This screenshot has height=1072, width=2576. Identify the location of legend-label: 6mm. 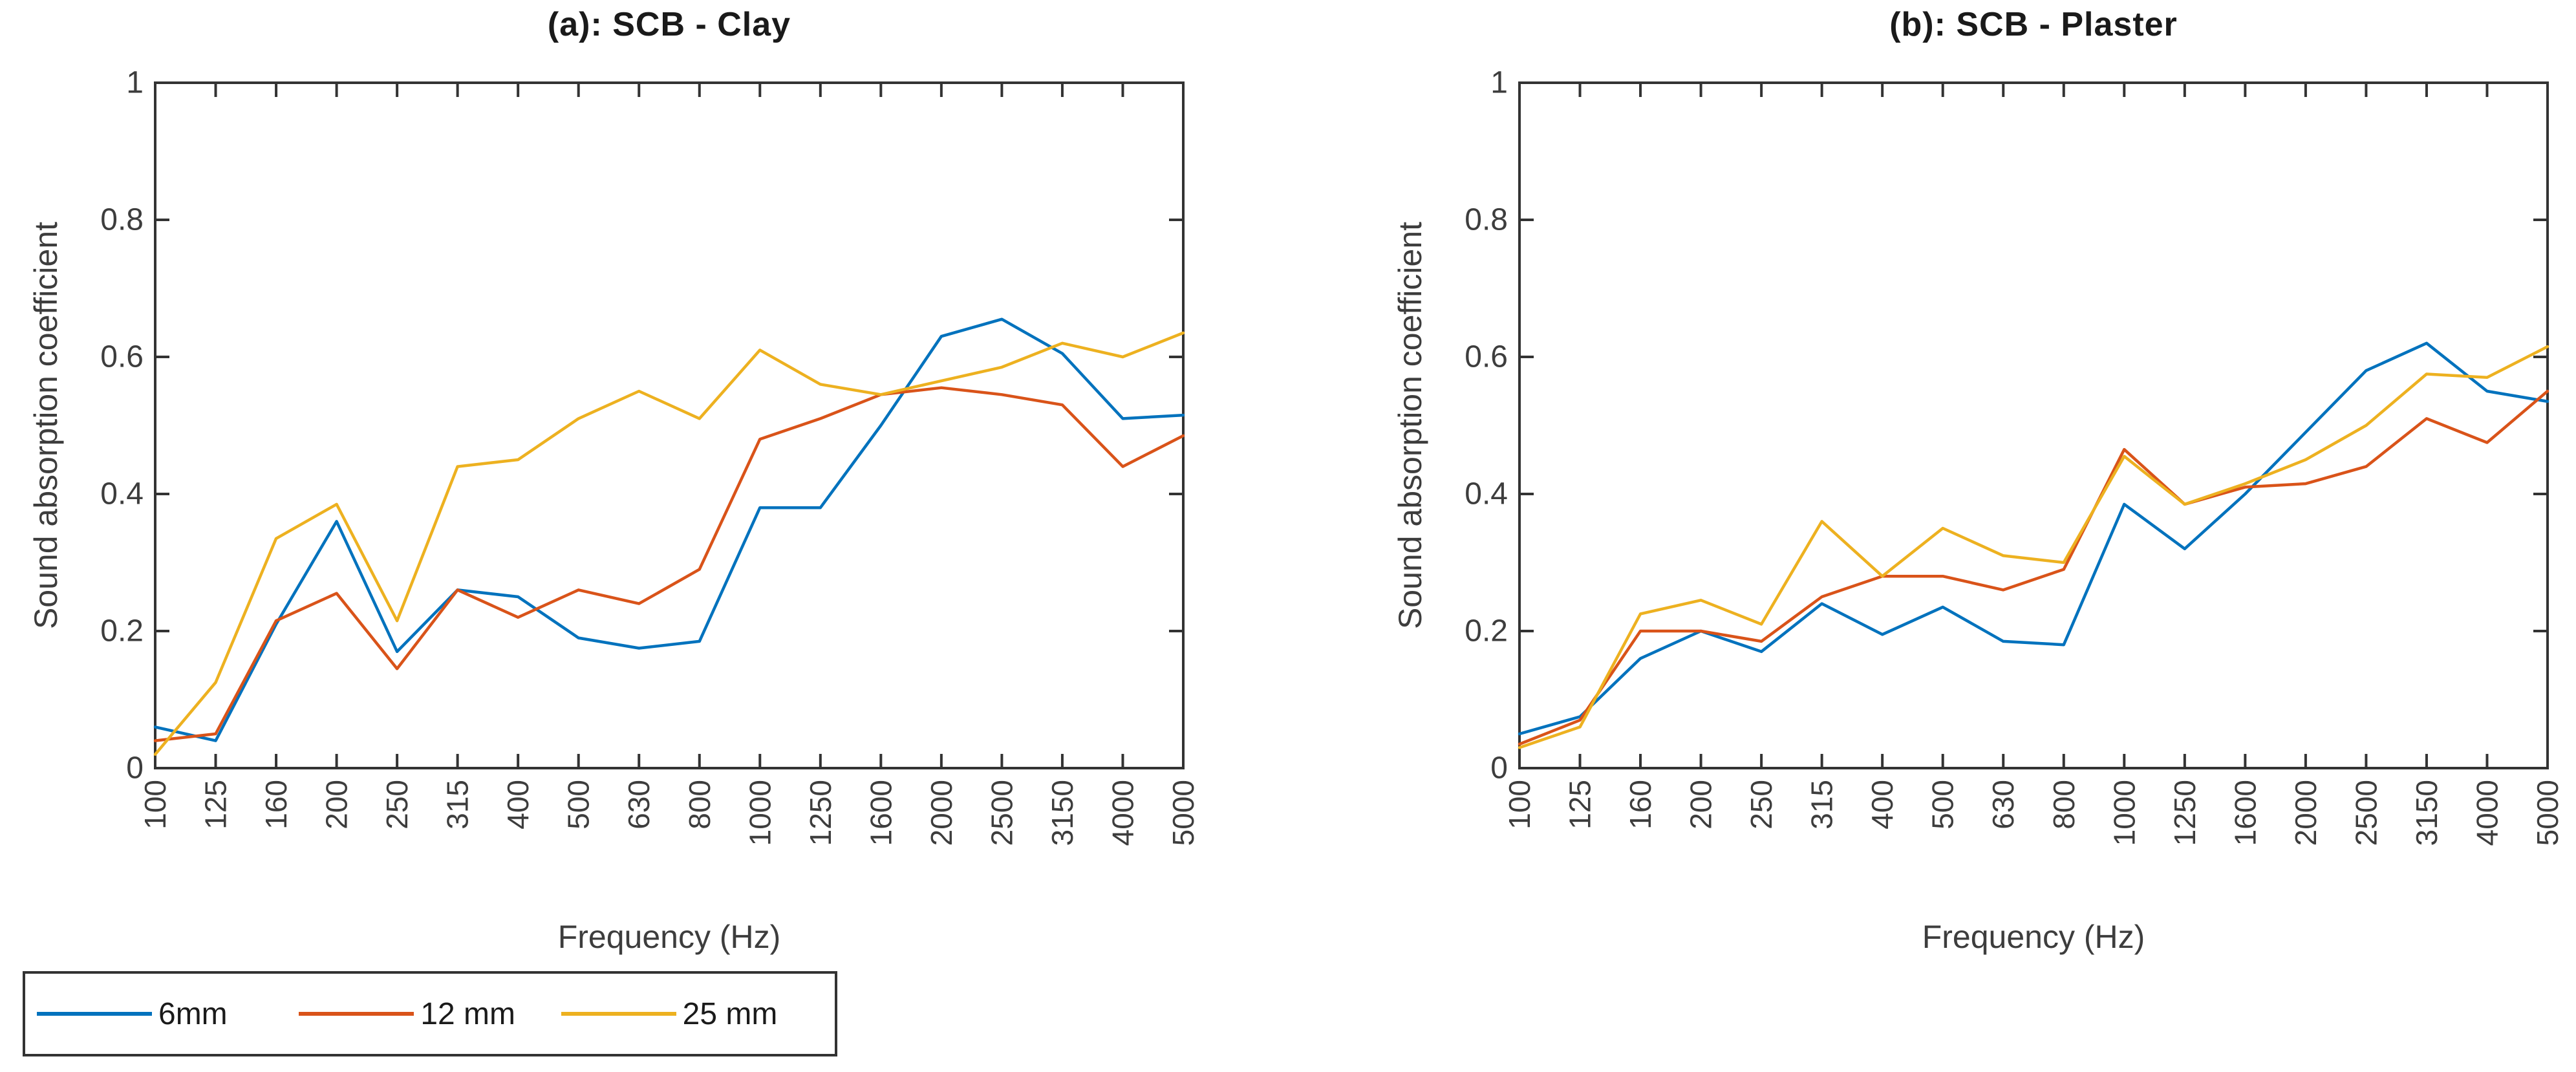
(193, 1013).